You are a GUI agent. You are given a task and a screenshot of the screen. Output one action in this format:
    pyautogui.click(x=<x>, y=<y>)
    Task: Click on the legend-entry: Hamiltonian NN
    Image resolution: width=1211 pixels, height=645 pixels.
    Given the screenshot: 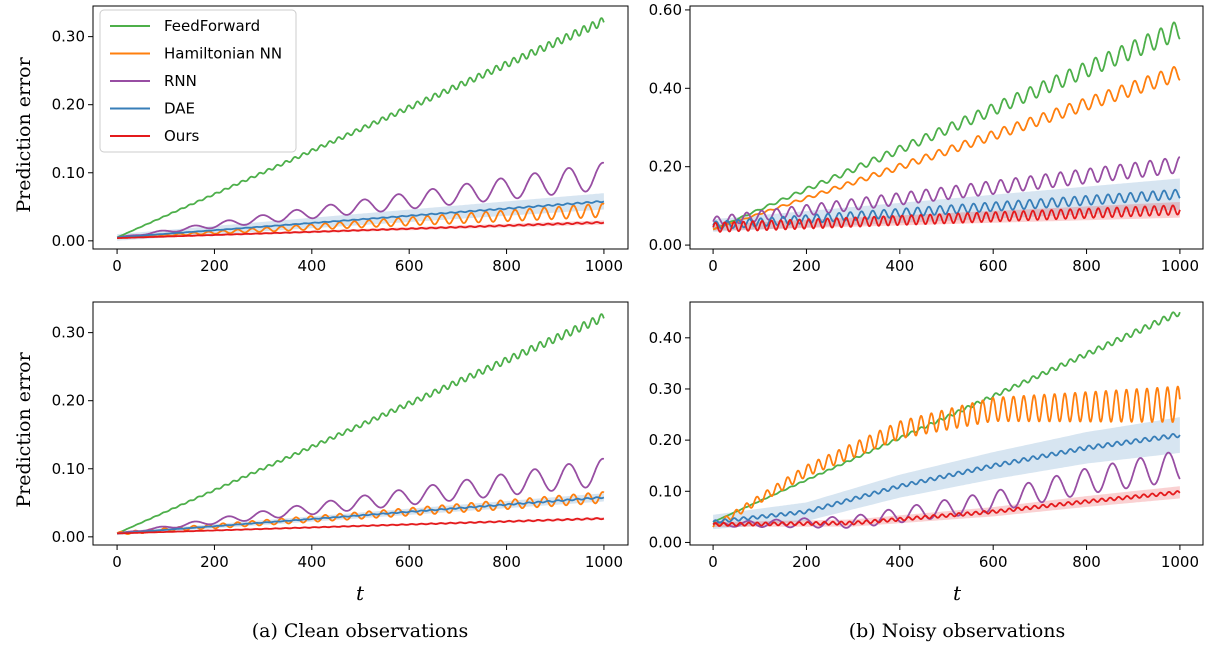 What is the action you would take?
    pyautogui.click(x=196, y=54)
    